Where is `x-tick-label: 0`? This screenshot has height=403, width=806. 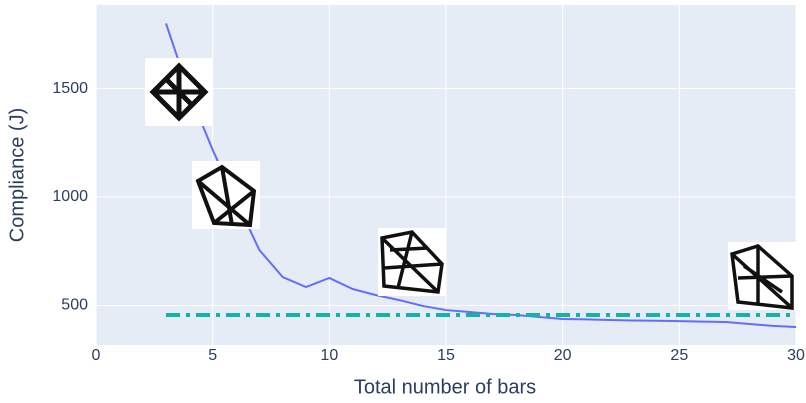
x-tick-label: 0 is located at coordinates (96, 355).